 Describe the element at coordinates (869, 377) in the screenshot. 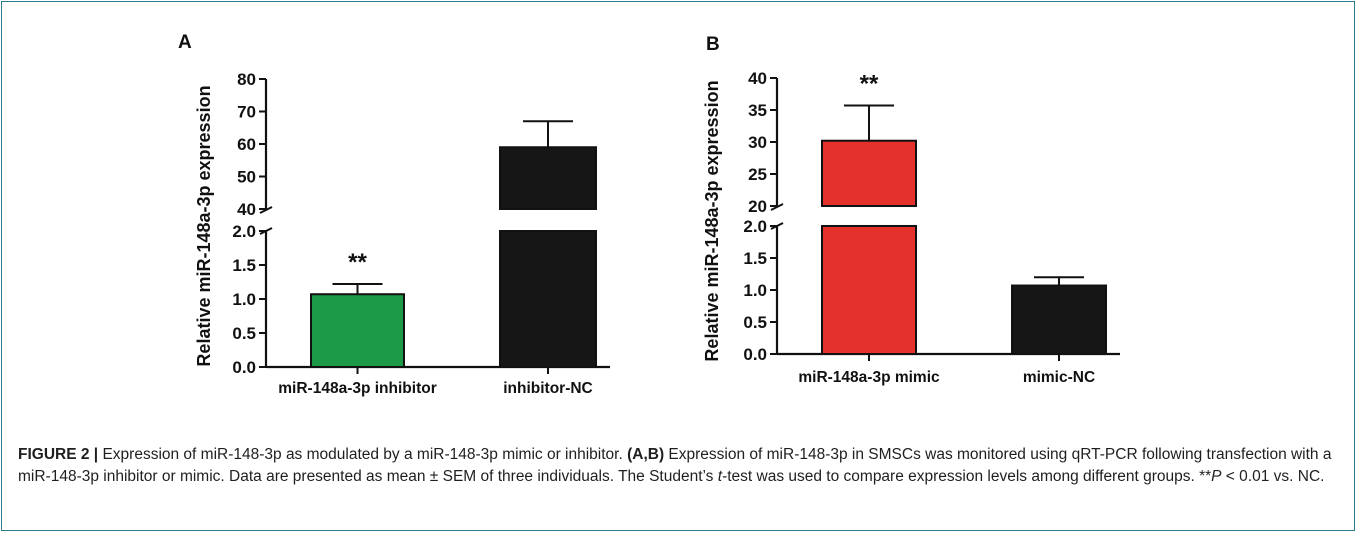

I see `x-tick-label: miR-148a-3p mimic` at that location.